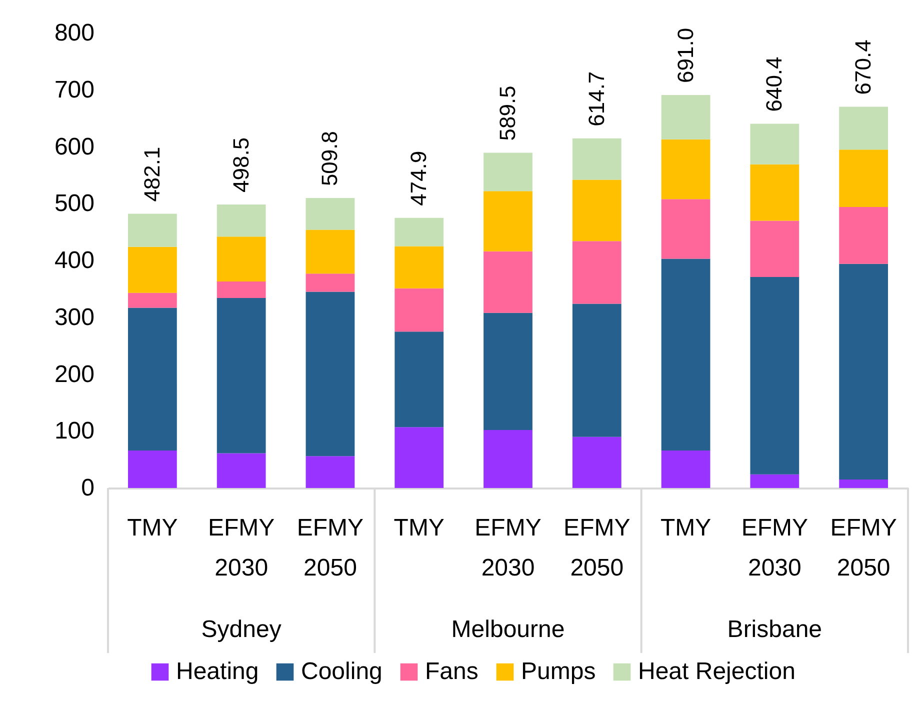  What do you see at coordinates (217, 671) in the screenshot?
I see `legend-label: Heating` at bounding box center [217, 671].